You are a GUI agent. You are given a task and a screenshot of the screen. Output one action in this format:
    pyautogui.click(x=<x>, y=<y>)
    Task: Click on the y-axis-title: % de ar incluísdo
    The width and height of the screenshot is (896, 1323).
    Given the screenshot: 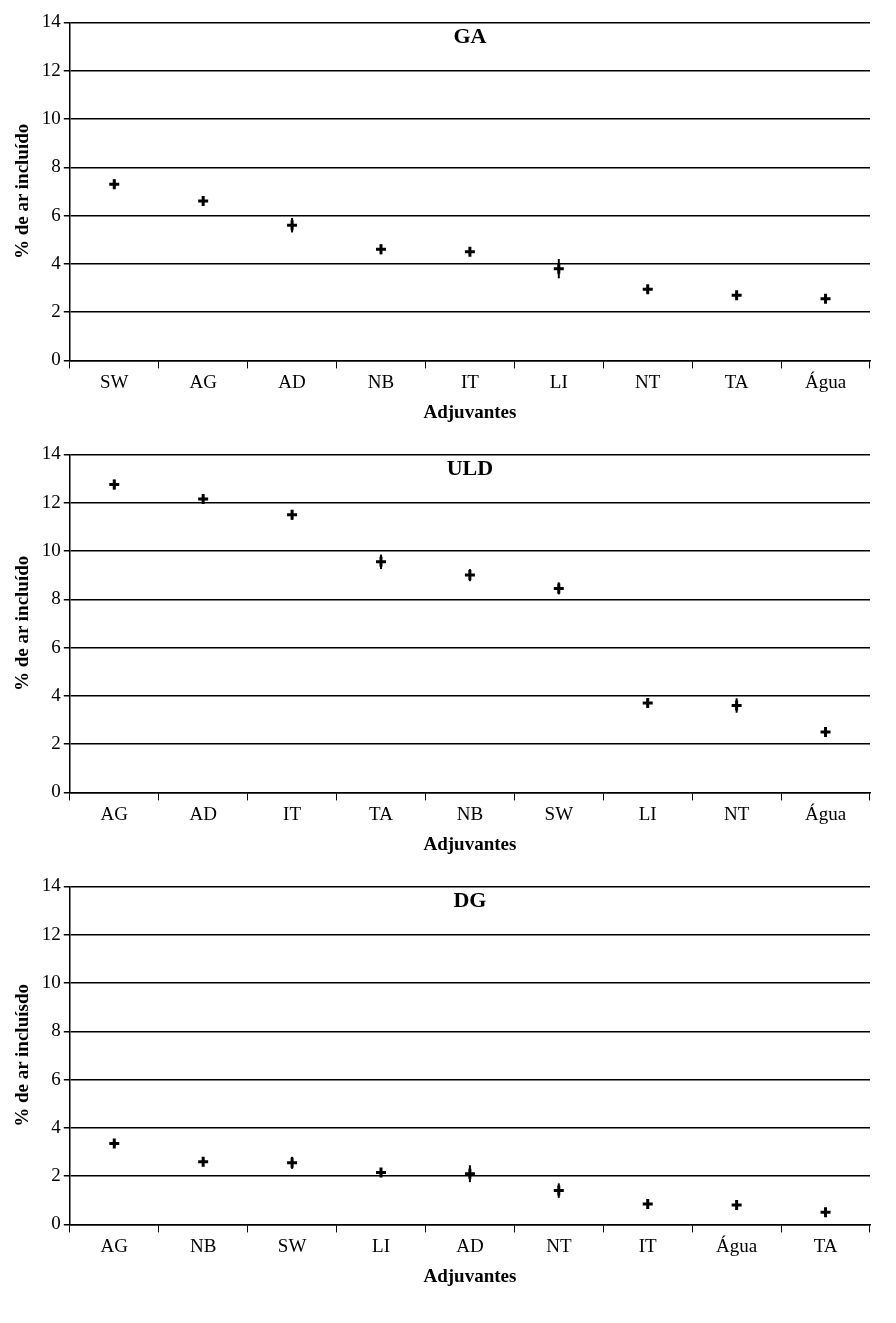 What is the action you would take?
    pyautogui.click(x=22, y=1055)
    